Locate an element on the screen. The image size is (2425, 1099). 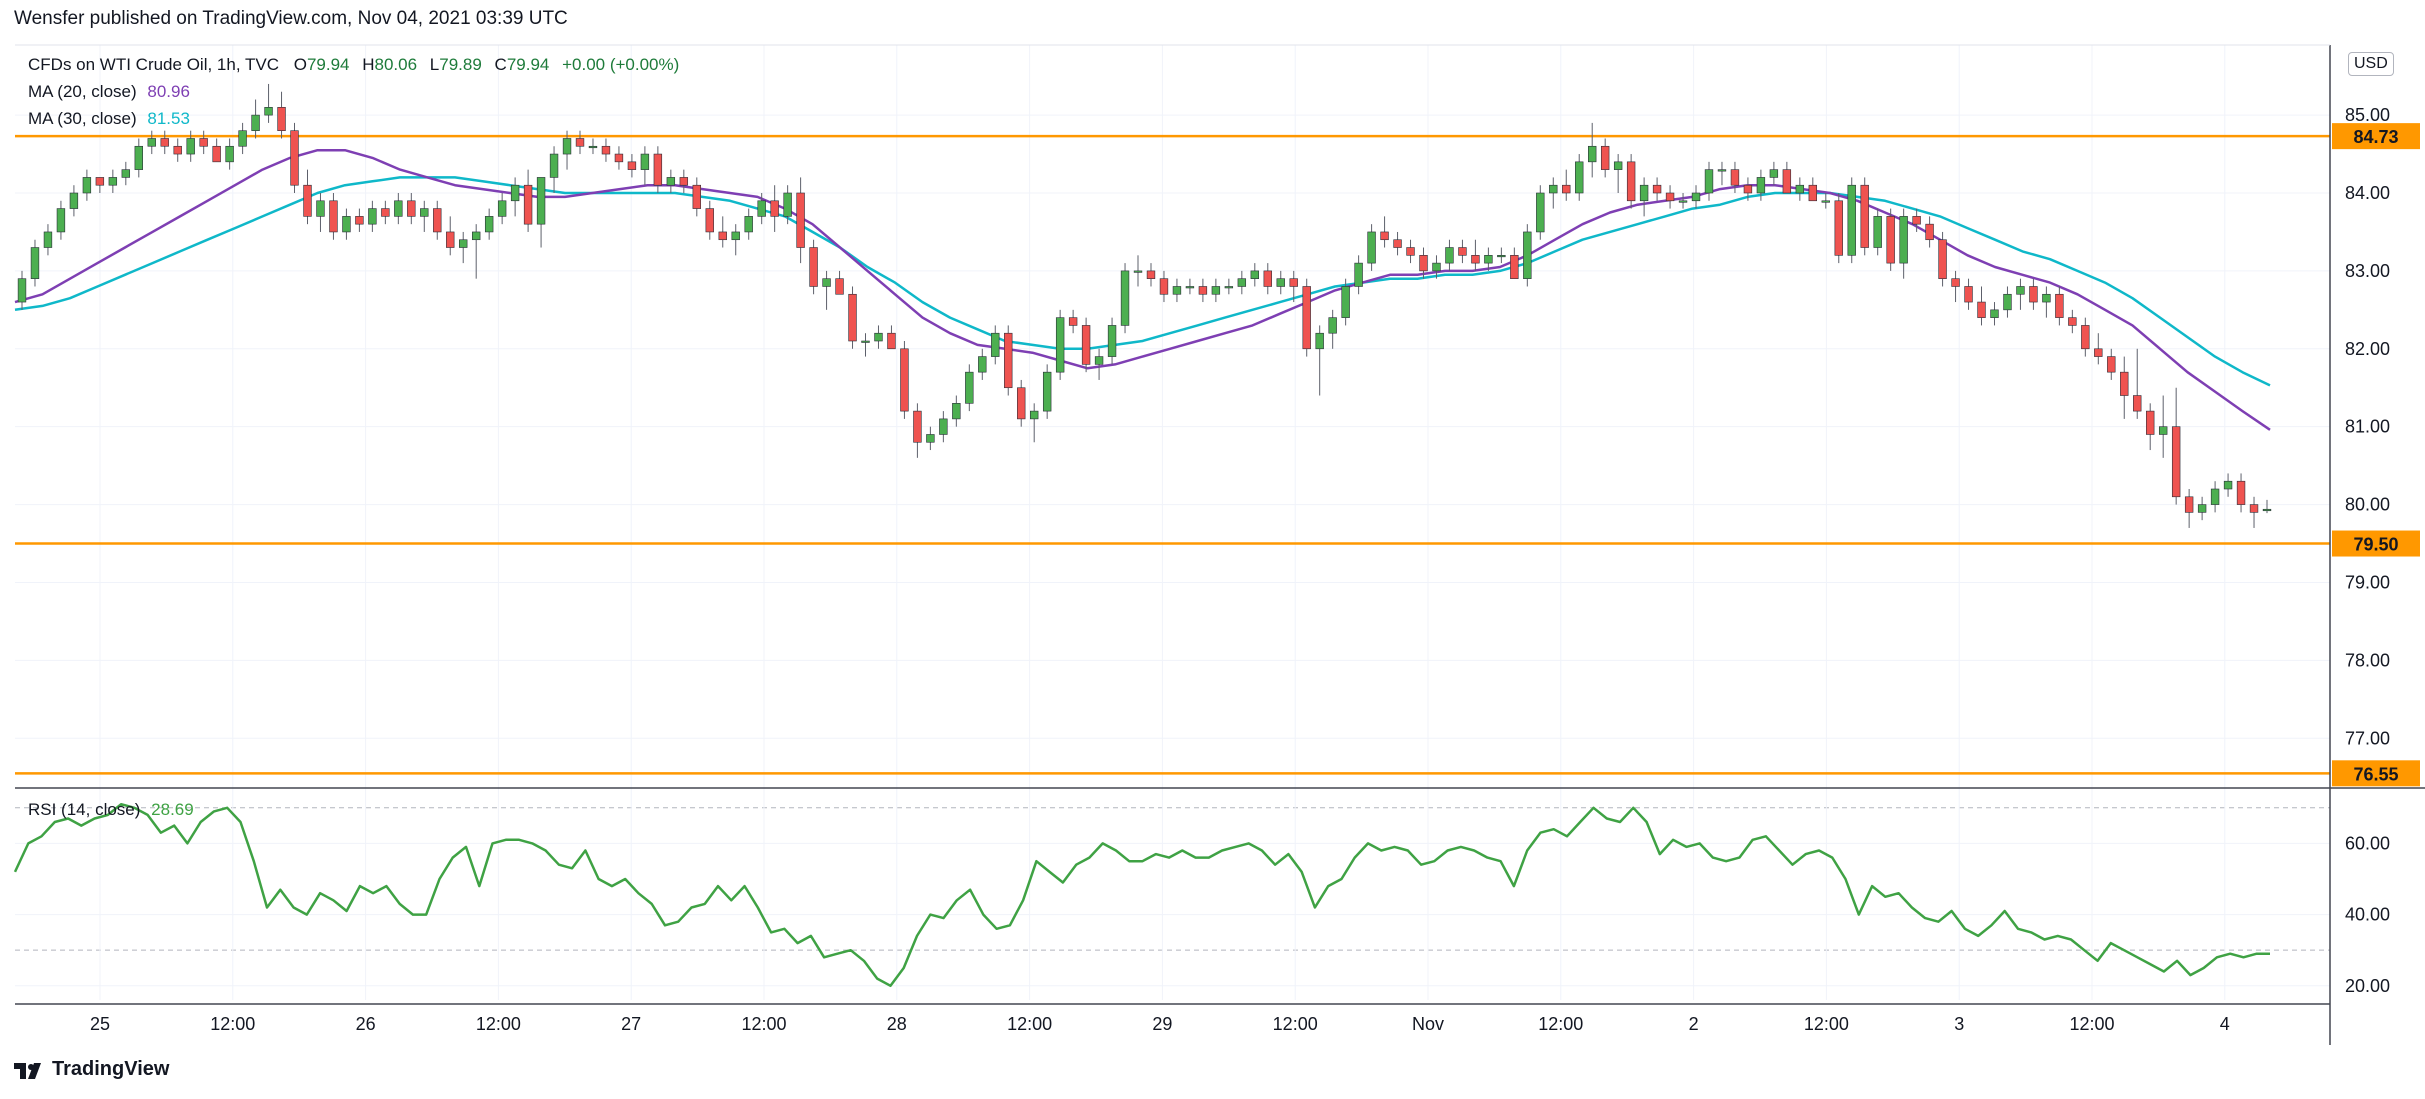
ma20-legend: MA (20, close) 80.96 is located at coordinates (109, 92).